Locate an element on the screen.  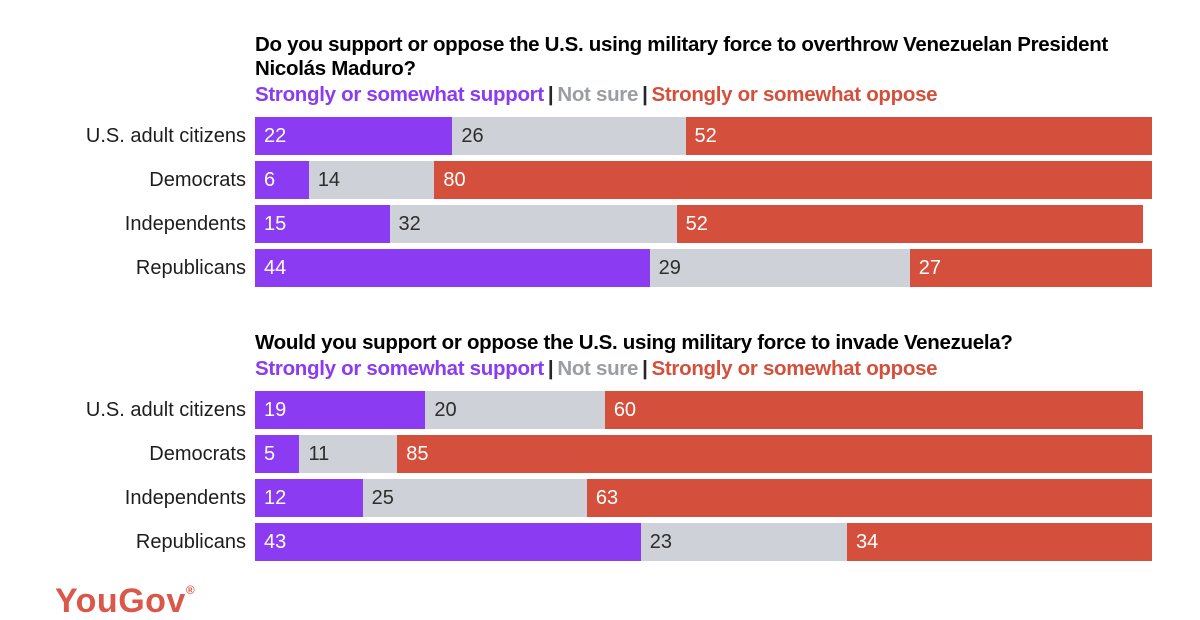
yougov-logo: YouGov® is located at coordinates (125, 601).